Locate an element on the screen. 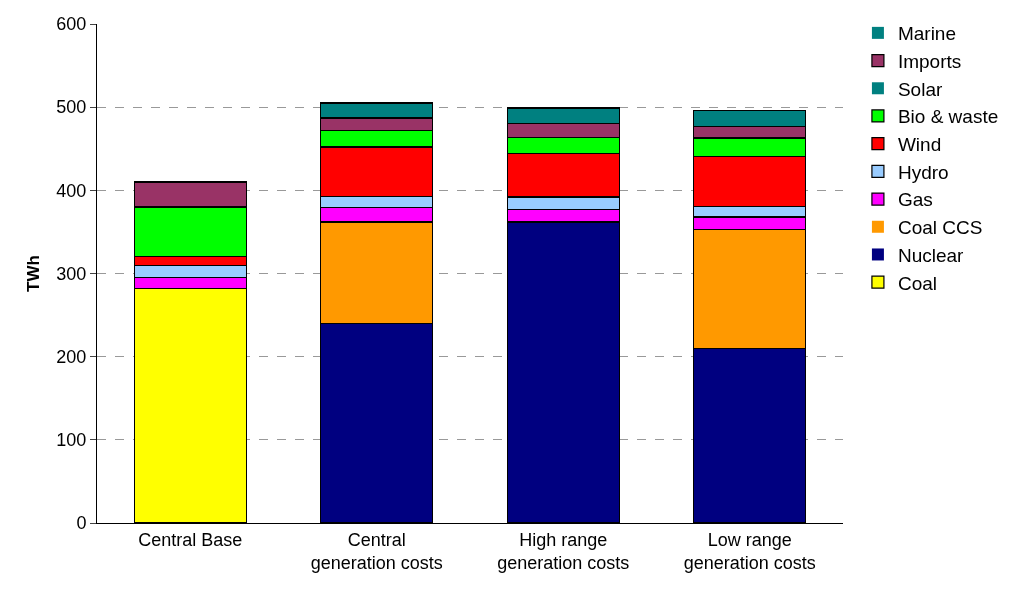  x-tick-label: Central Base is located at coordinates (190, 539).